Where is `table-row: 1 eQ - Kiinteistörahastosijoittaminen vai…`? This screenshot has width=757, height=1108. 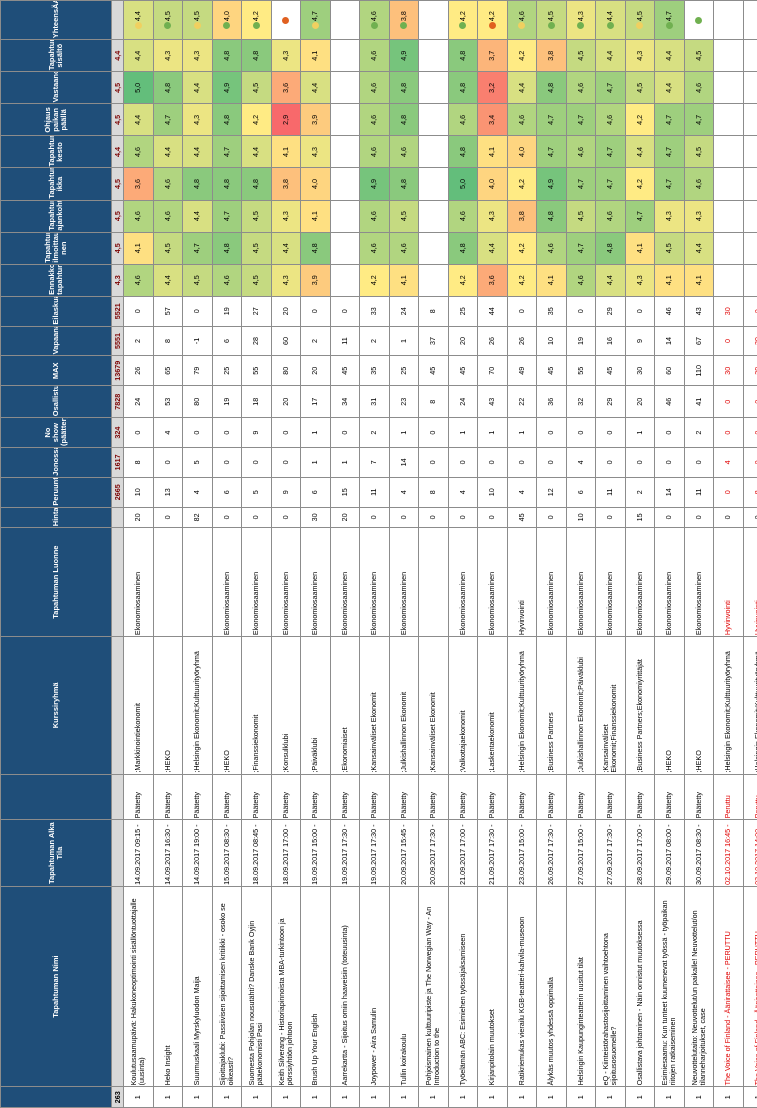 table-row: 1 eQ - Kiinteistörahastosijoittaminen vai… is located at coordinates (610, 554).